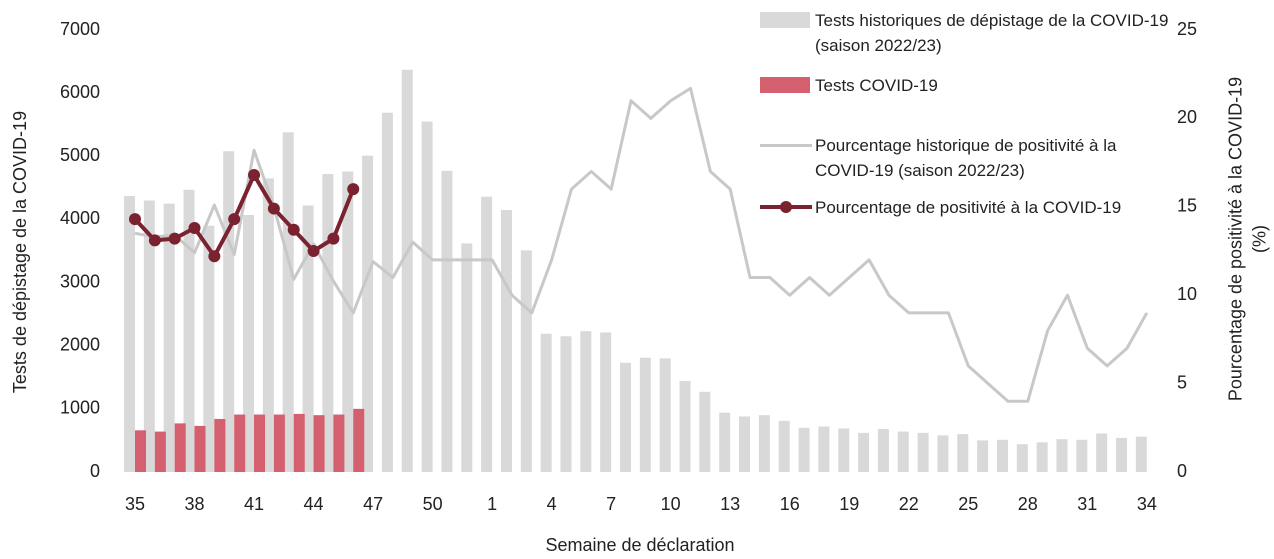 The height and width of the screenshot is (559, 1274). Describe the element at coordinates (80, 92) in the screenshot. I see `y-tick-label: 6000` at that location.